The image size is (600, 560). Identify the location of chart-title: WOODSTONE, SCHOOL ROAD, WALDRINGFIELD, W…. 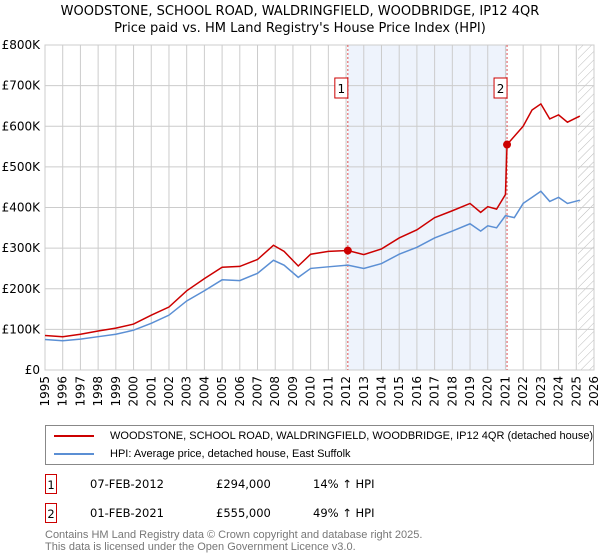
(300, 11).